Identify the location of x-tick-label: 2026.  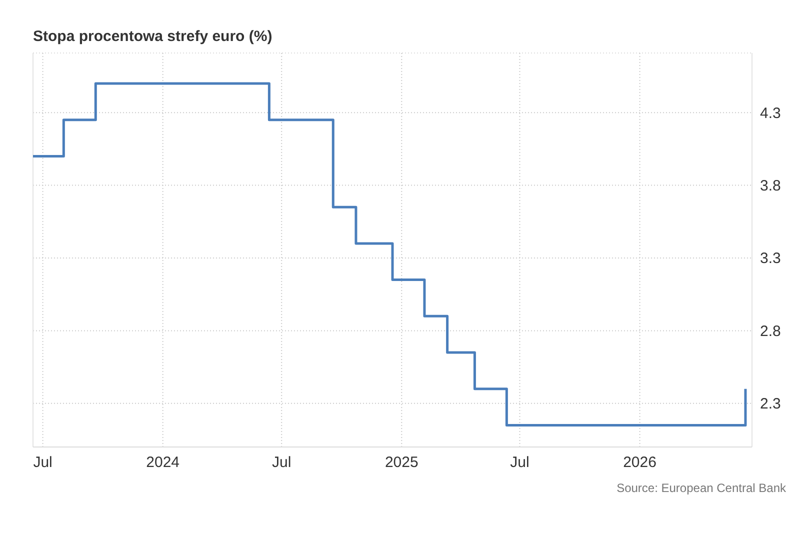
(639, 462).